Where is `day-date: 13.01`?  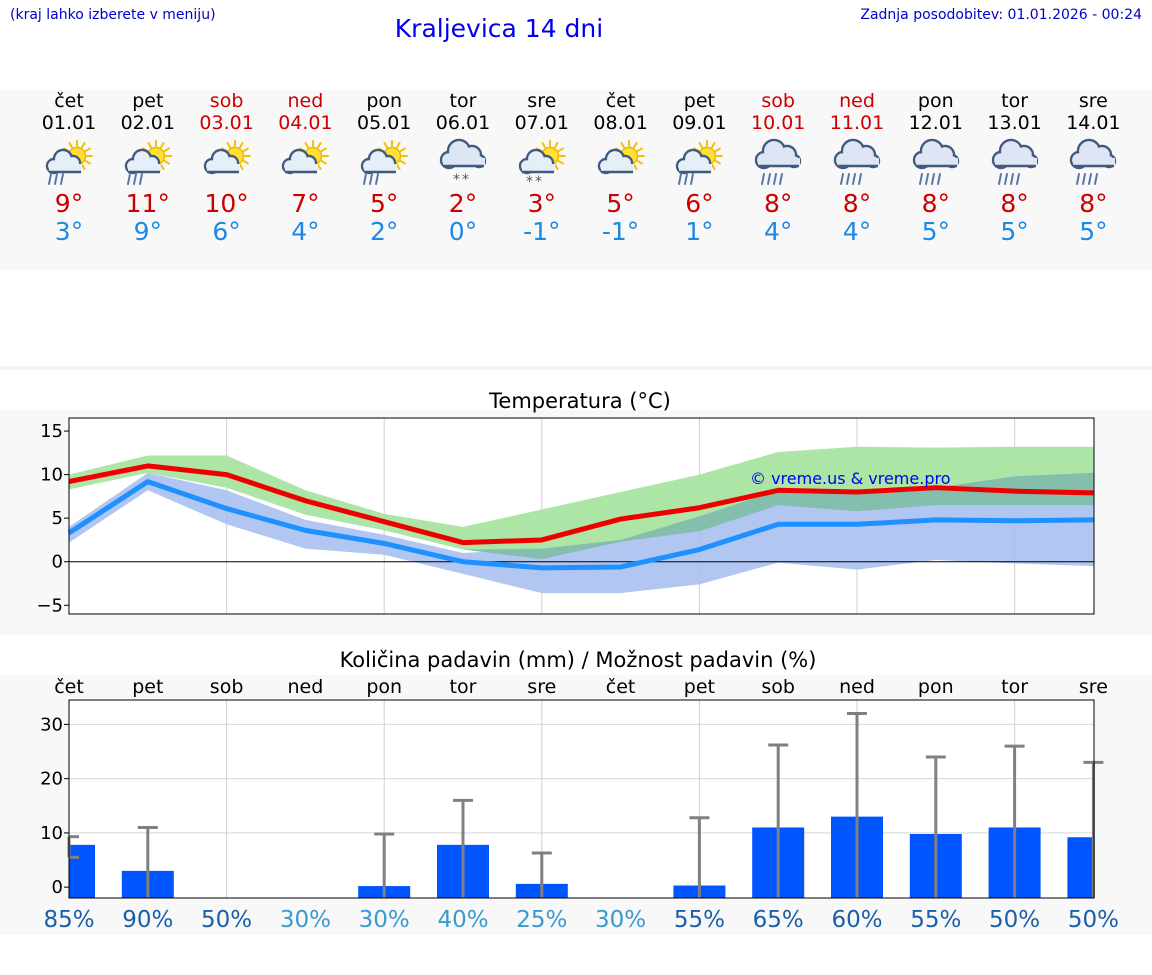
day-date: 13.01 is located at coordinates (1014, 123).